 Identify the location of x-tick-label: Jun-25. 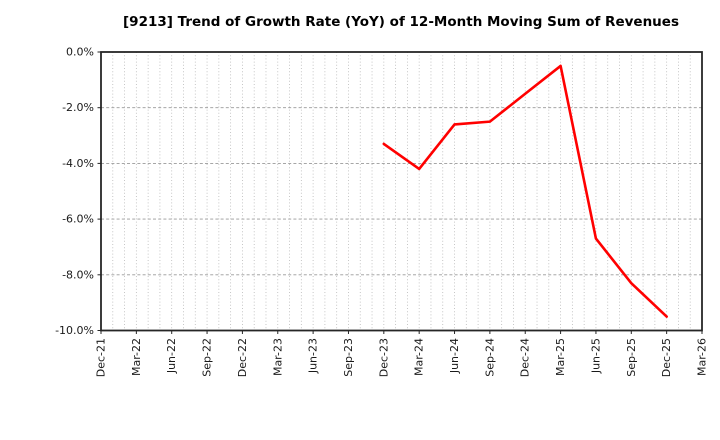
(595, 356).